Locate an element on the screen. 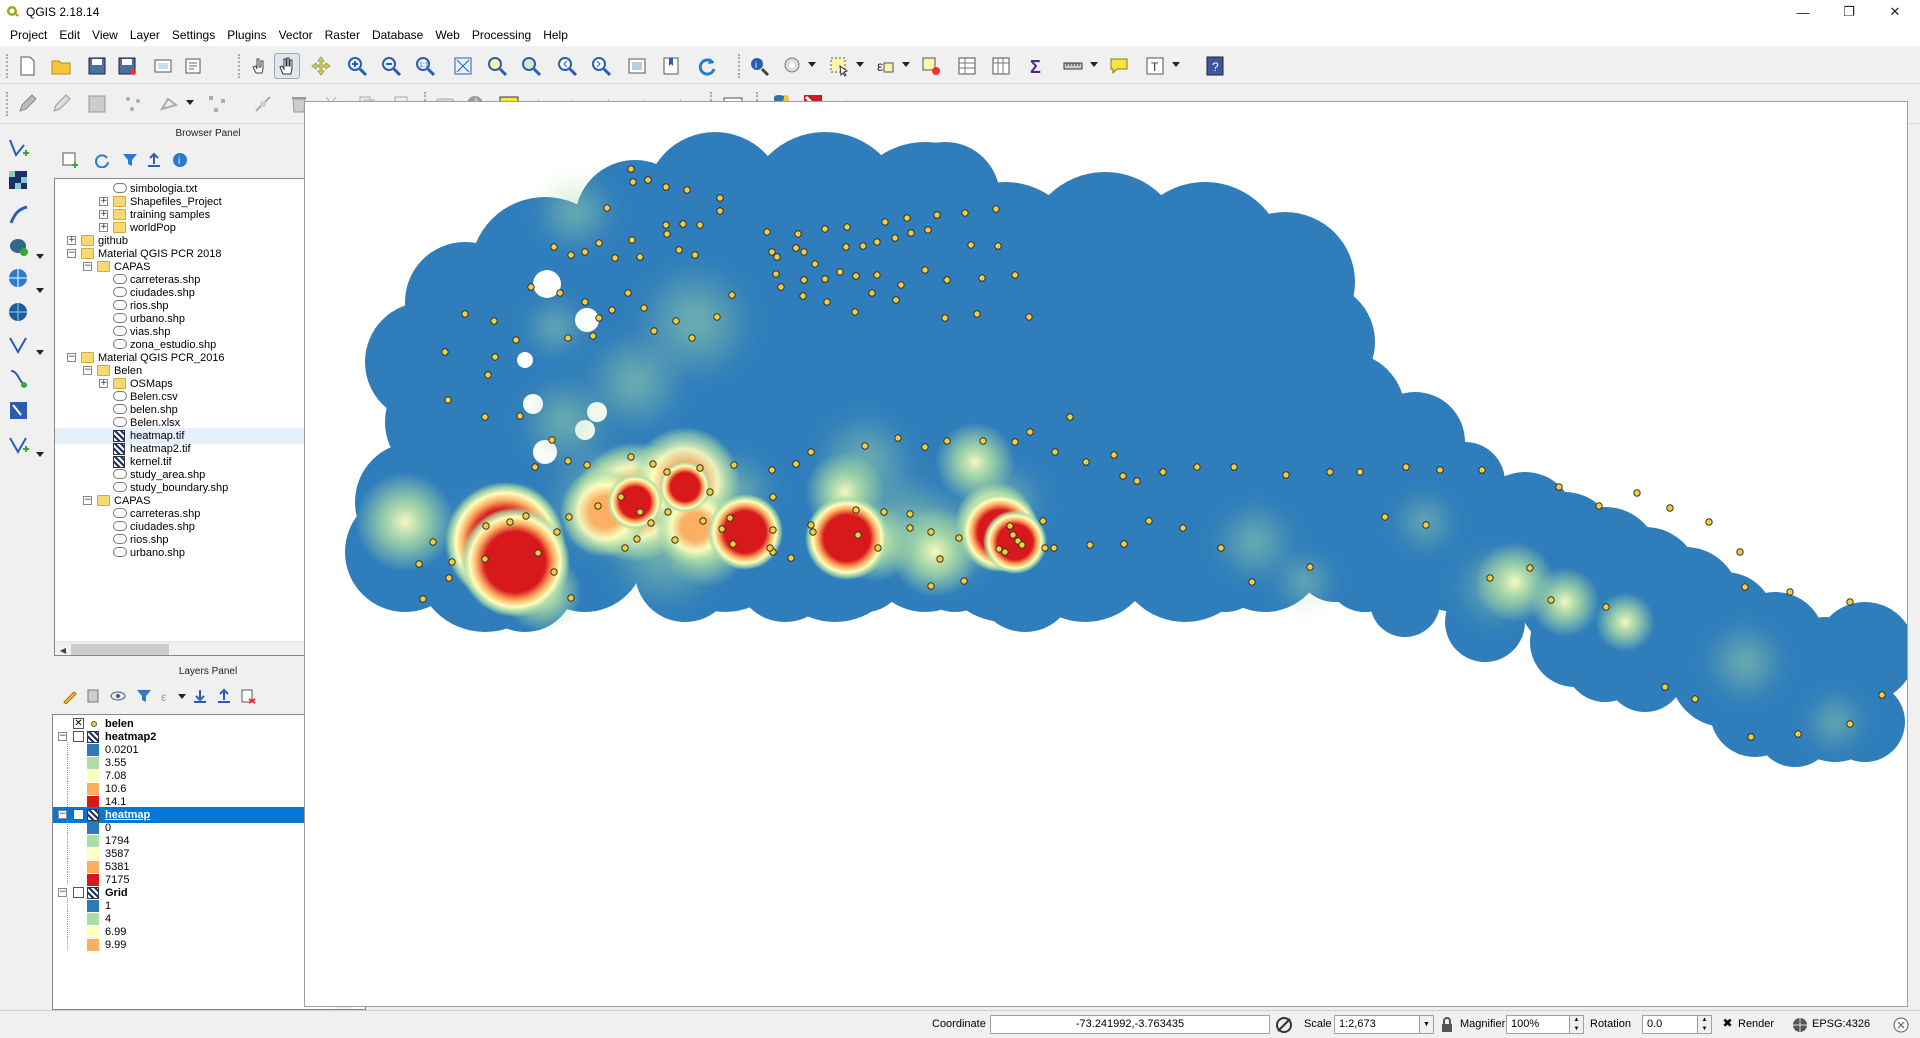  collapse-all-icon is located at coordinates (154, 160).